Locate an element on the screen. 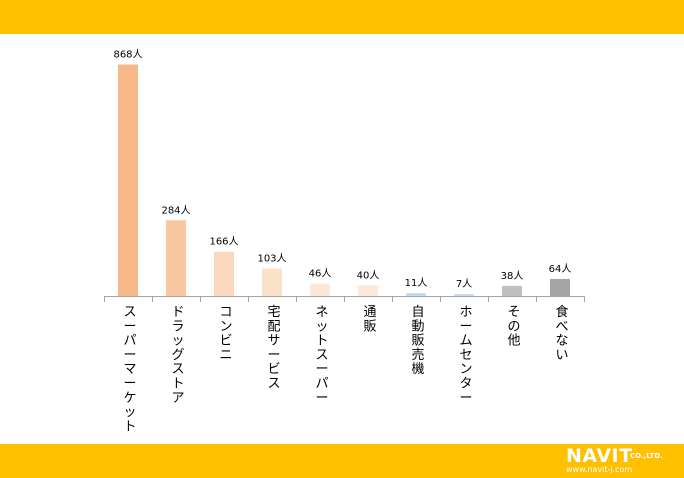  category-label: 自動販売機 is located at coordinates (417, 341).